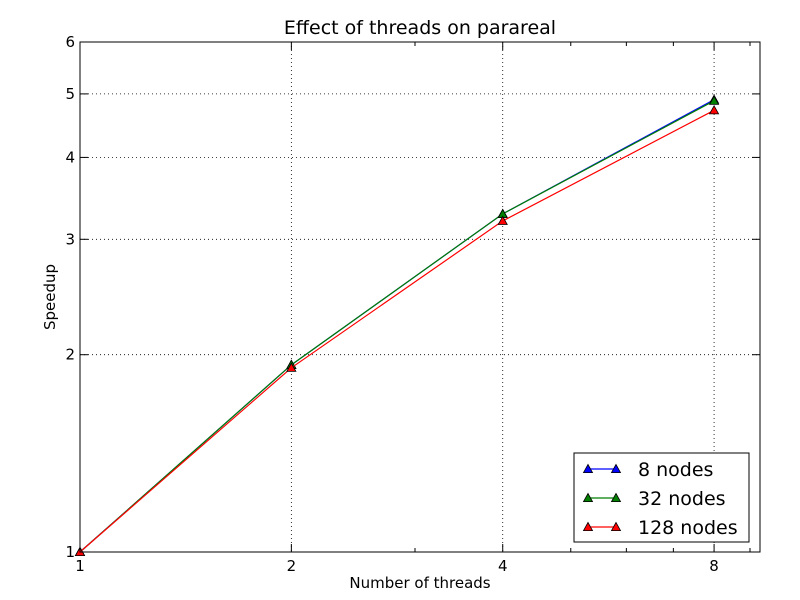 This screenshot has width=800, height=600. What do you see at coordinates (503, 566) in the screenshot?
I see `x-tick-label: 4` at bounding box center [503, 566].